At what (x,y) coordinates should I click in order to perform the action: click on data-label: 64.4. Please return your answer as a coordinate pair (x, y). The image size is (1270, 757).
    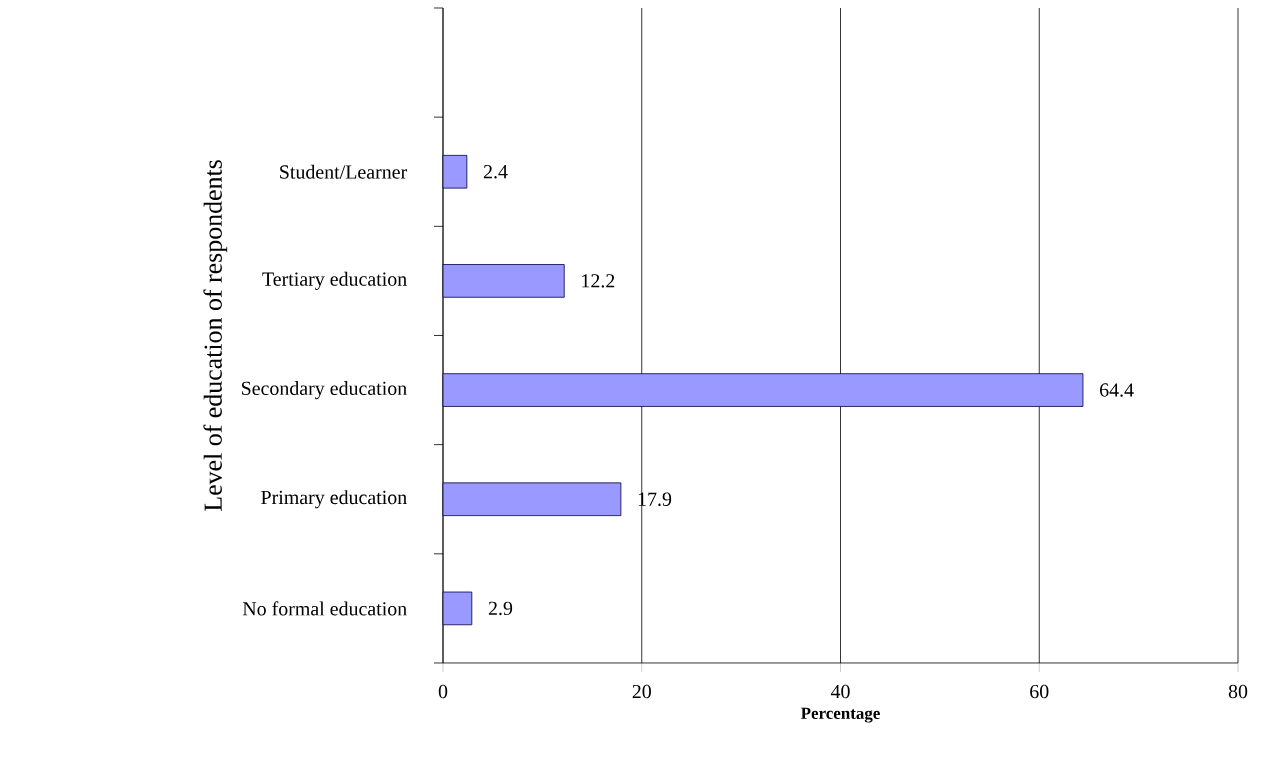
    Looking at the image, I should click on (1117, 390).